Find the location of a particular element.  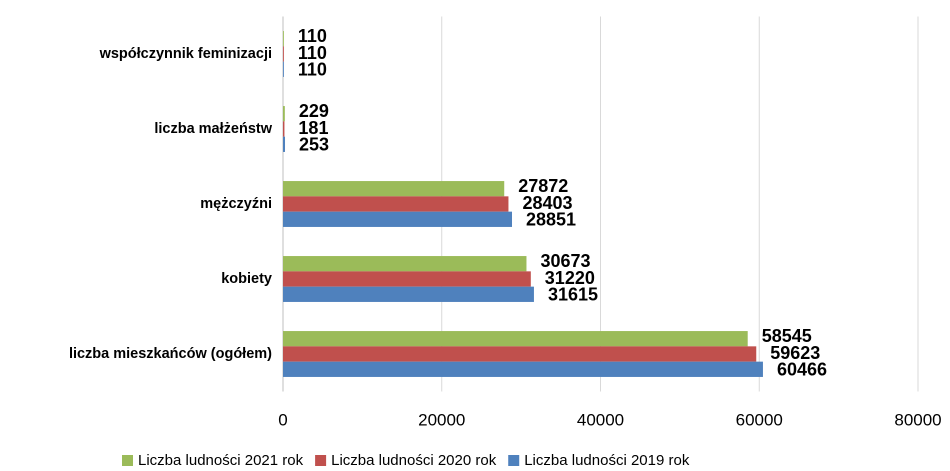

data-label: 30673 is located at coordinates (565, 261).